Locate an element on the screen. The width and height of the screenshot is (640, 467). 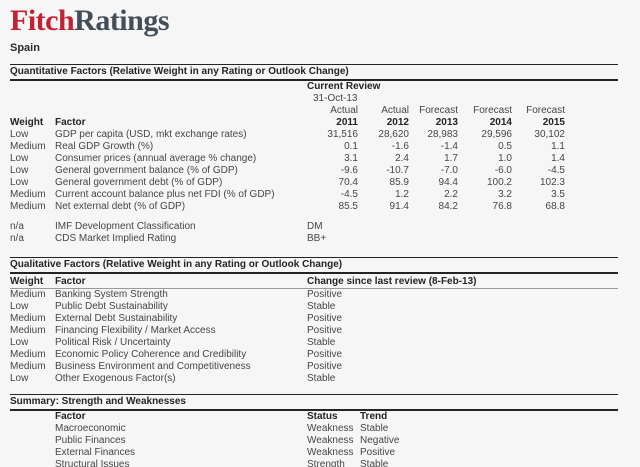
col-year: 2012 is located at coordinates (397, 122).